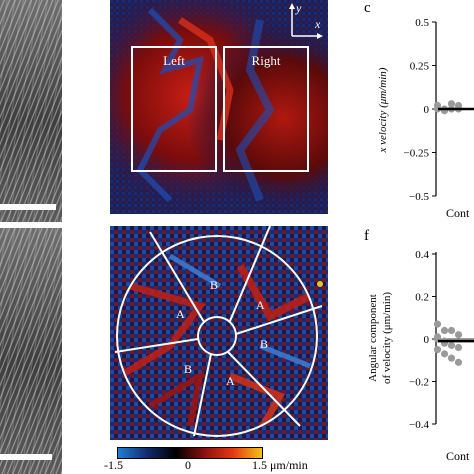  What do you see at coordinates (422, 255) in the screenshot?
I see `chart-f-ytick-label: 0.4` at bounding box center [422, 255].